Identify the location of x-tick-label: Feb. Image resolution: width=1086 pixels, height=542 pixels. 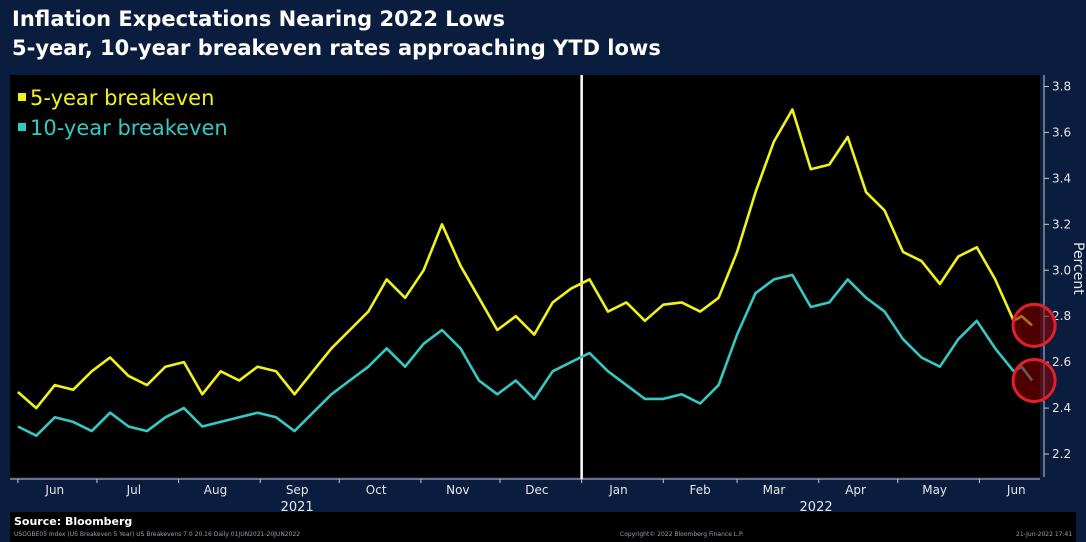
(700, 490).